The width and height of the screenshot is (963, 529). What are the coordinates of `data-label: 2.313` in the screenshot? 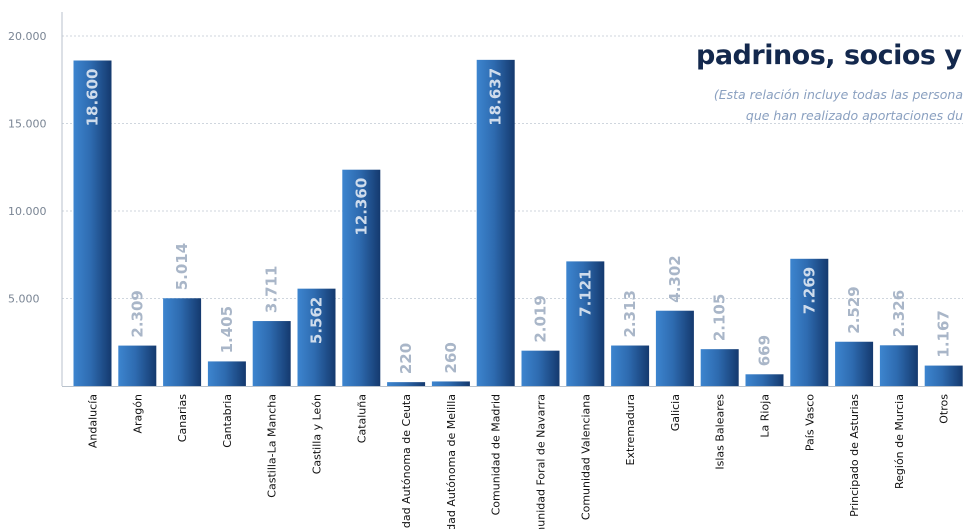 It's located at (630, 313).